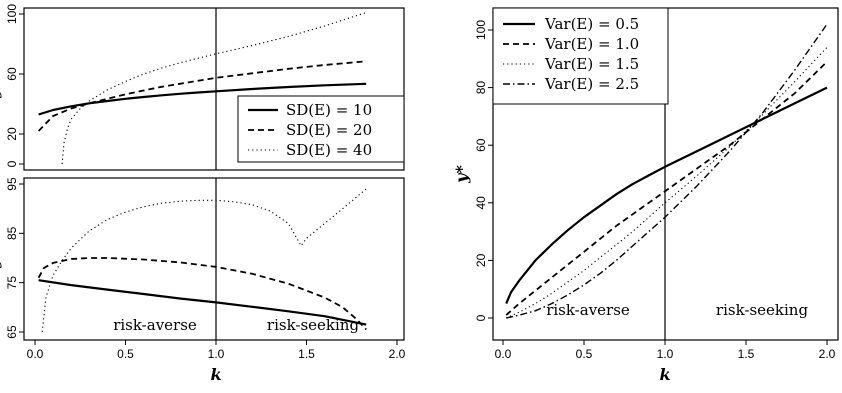  I want to click on legend-entry: Var(E) = 1.5, so click(591, 64).